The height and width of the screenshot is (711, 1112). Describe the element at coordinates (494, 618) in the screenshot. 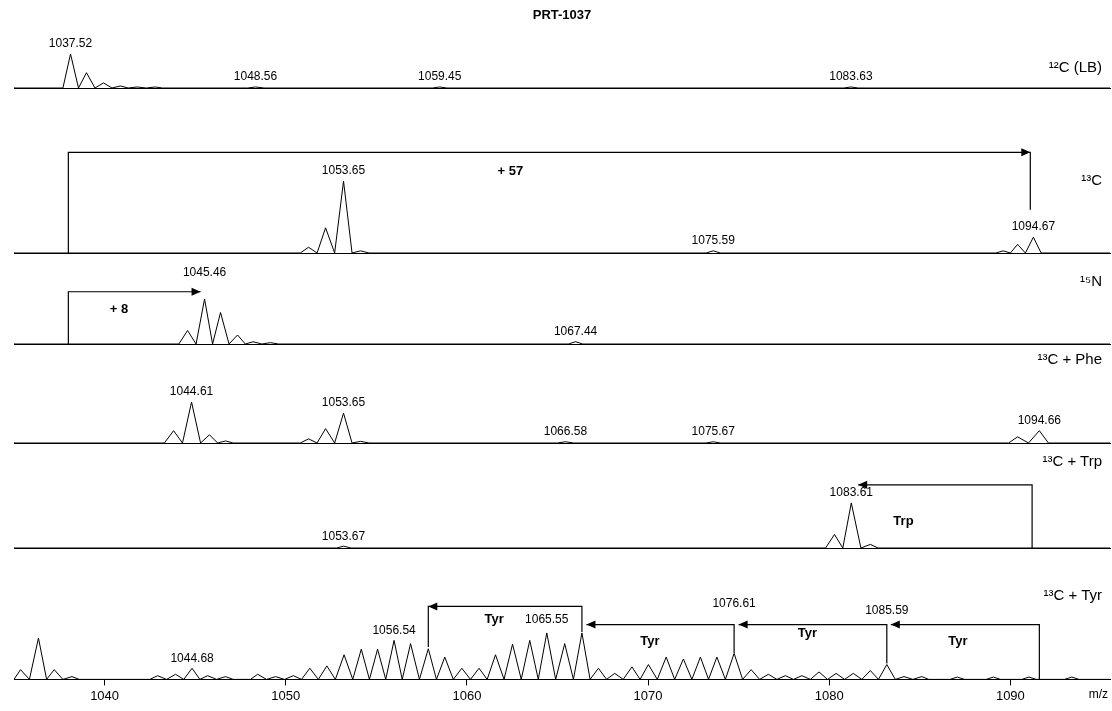

I see `text: Tyr` at that location.